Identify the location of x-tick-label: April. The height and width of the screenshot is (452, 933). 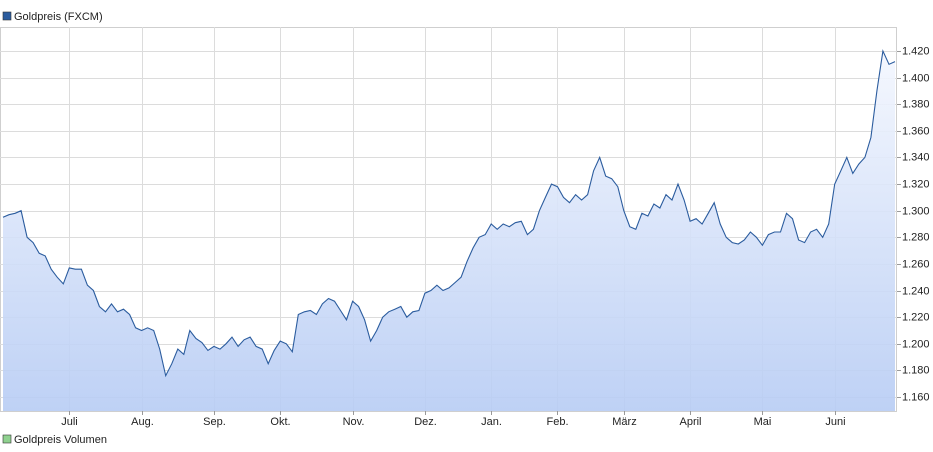
(690, 422).